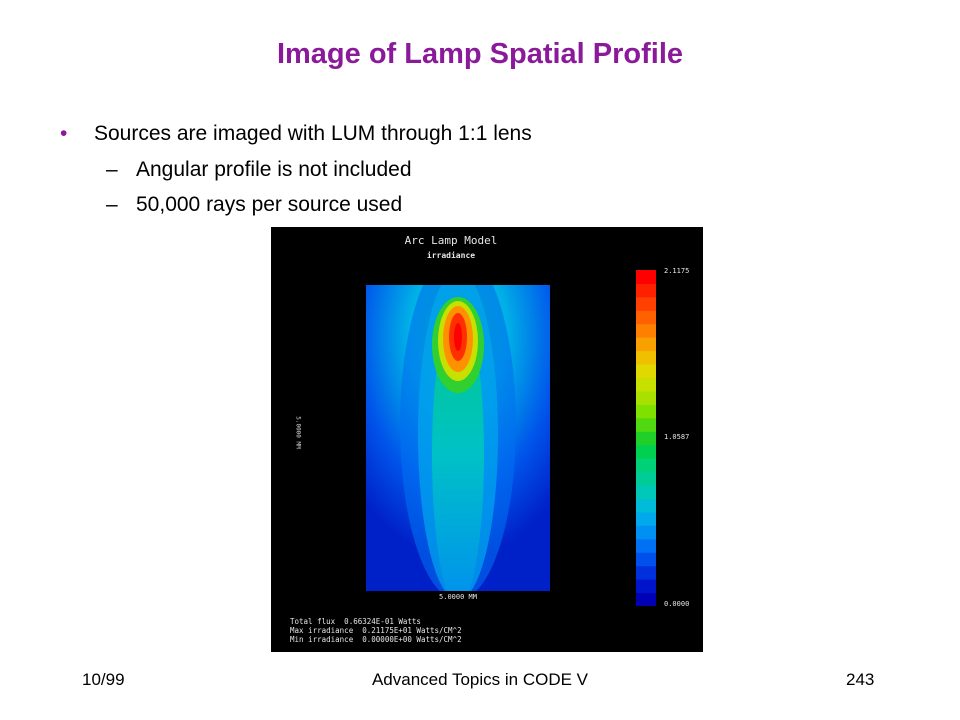  What do you see at coordinates (677, 271) in the screenshot?
I see `colorbar-max-label: 2.1175` at bounding box center [677, 271].